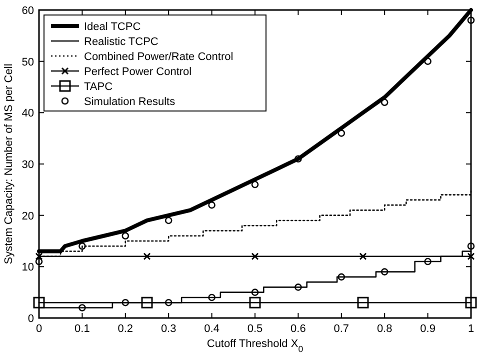 The height and width of the screenshot is (361, 478). Describe the element at coordinates (471, 329) in the screenshot. I see `x-tick-label: 1` at that location.